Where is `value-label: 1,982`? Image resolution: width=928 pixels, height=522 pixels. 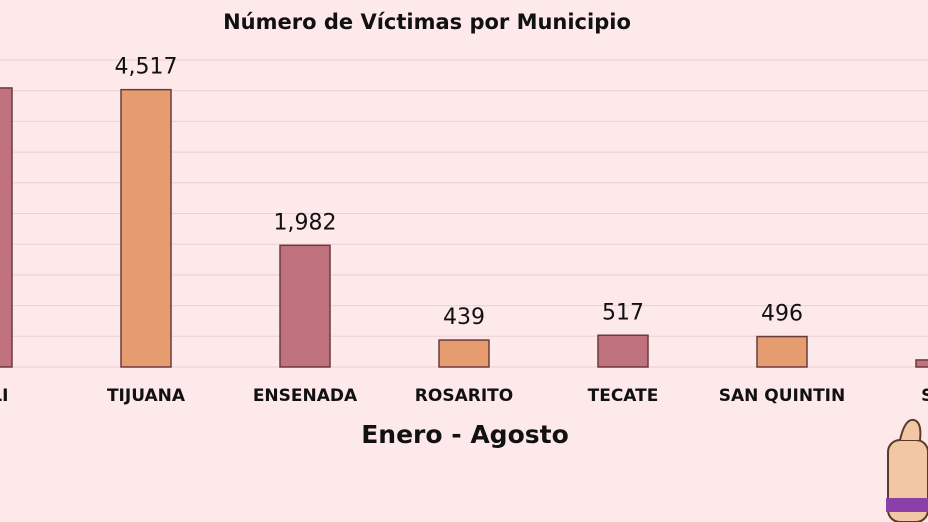 value-label: 1,982 is located at coordinates (305, 222).